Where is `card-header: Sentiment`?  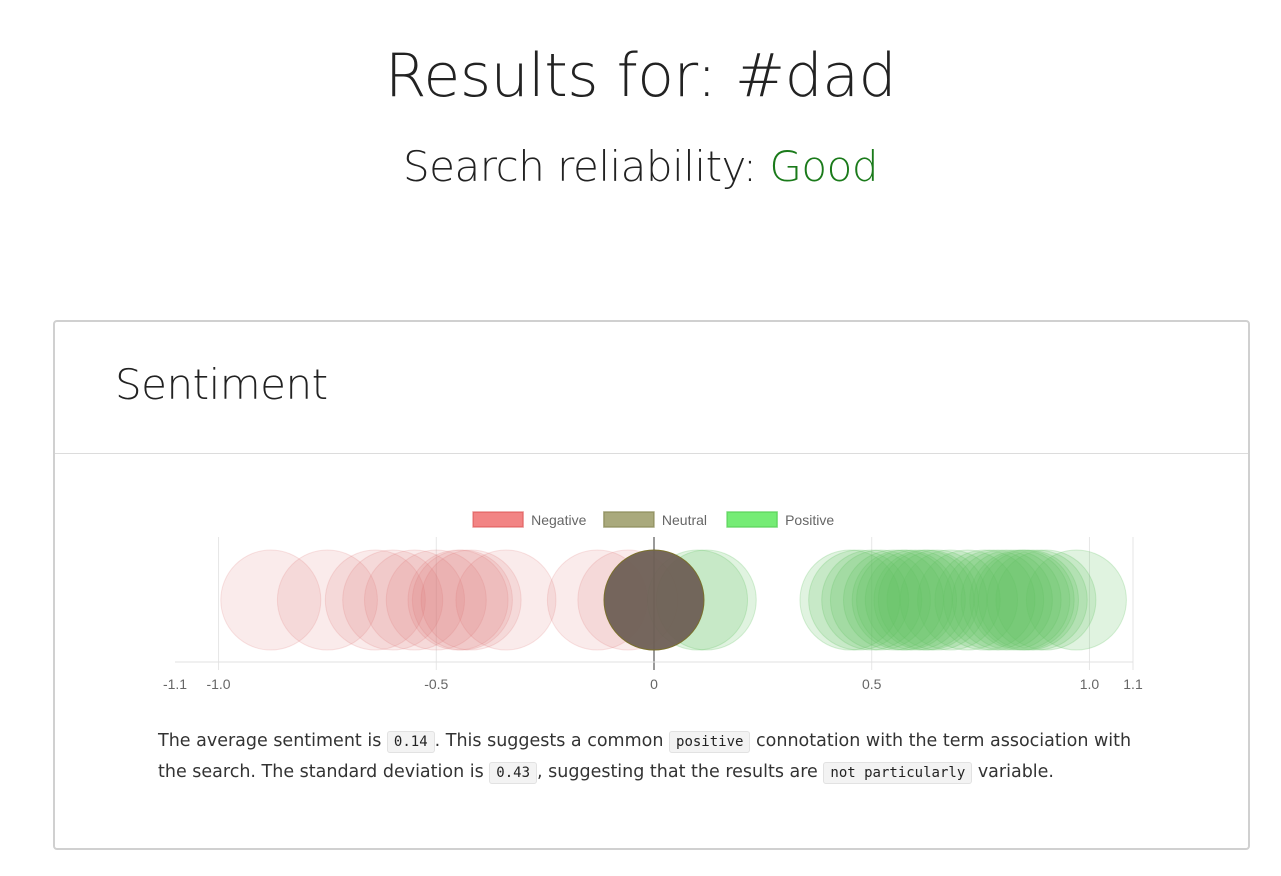 card-header: Sentiment is located at coordinates (651, 388).